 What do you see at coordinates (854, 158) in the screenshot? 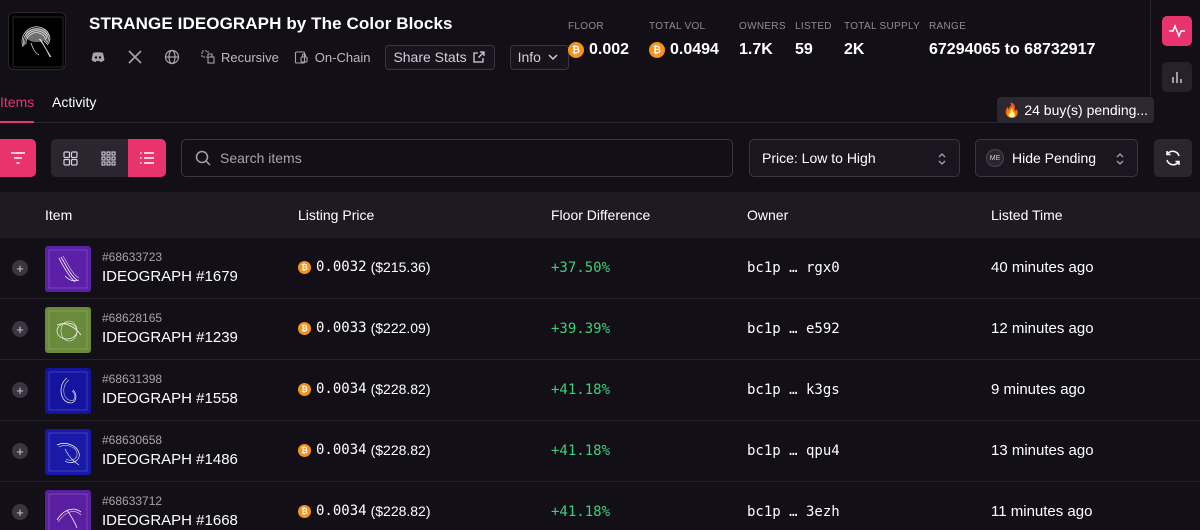
I see `sort-select: Price: Low to High` at bounding box center [854, 158].